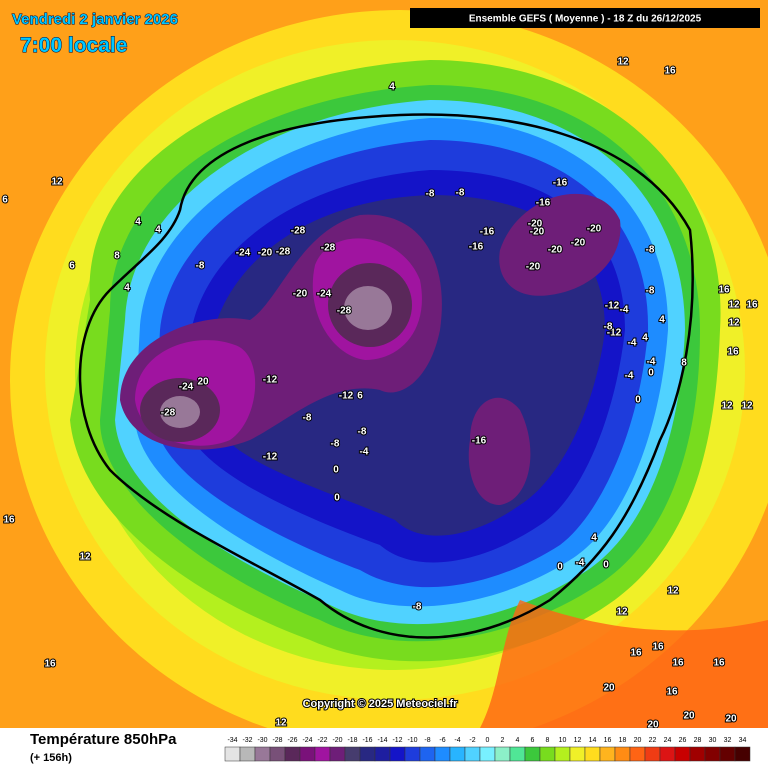 The height and width of the screenshot is (768, 768). Describe the element at coordinates (51, 758) in the screenshot. I see `lead-time: (+ 156h)` at that location.